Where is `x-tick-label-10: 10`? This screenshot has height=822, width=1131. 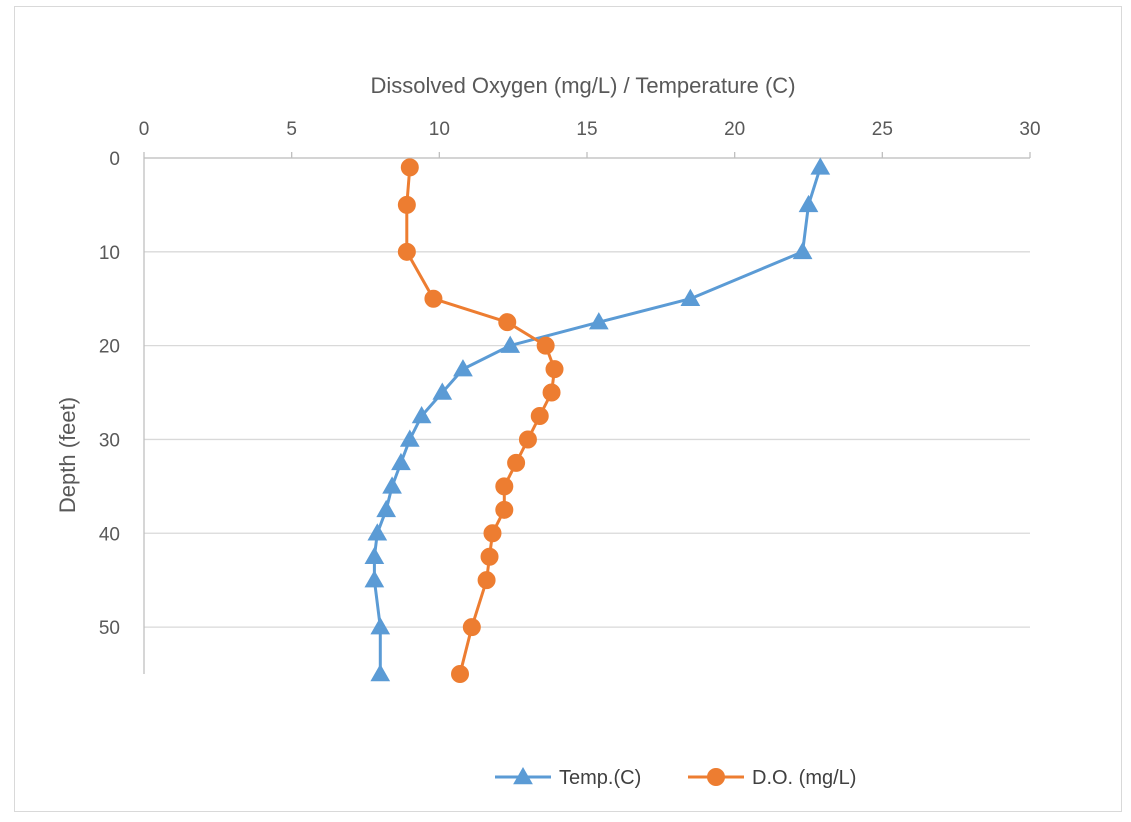 x-tick-label-10: 10 is located at coordinates (439, 129).